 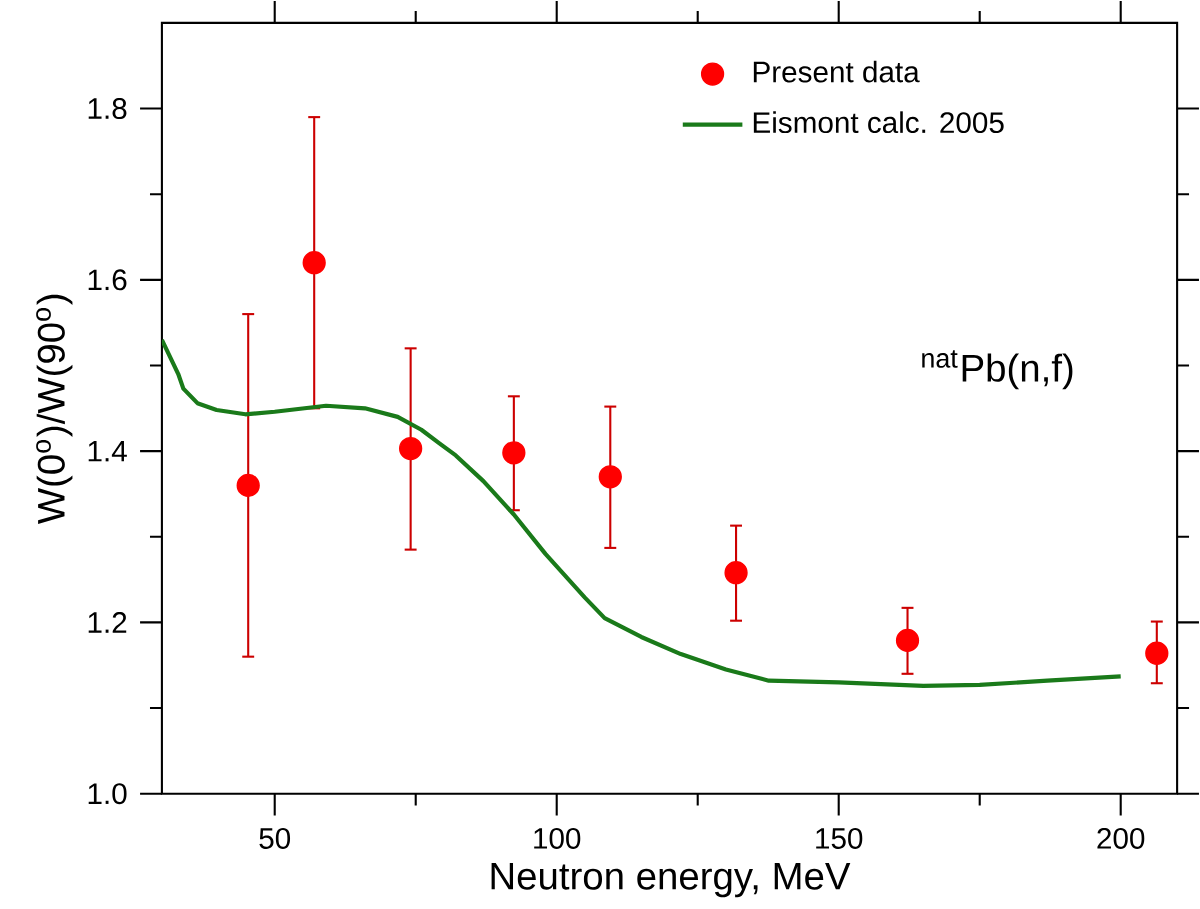 What do you see at coordinates (275, 838) in the screenshot?
I see `x-tick-label: 50` at bounding box center [275, 838].